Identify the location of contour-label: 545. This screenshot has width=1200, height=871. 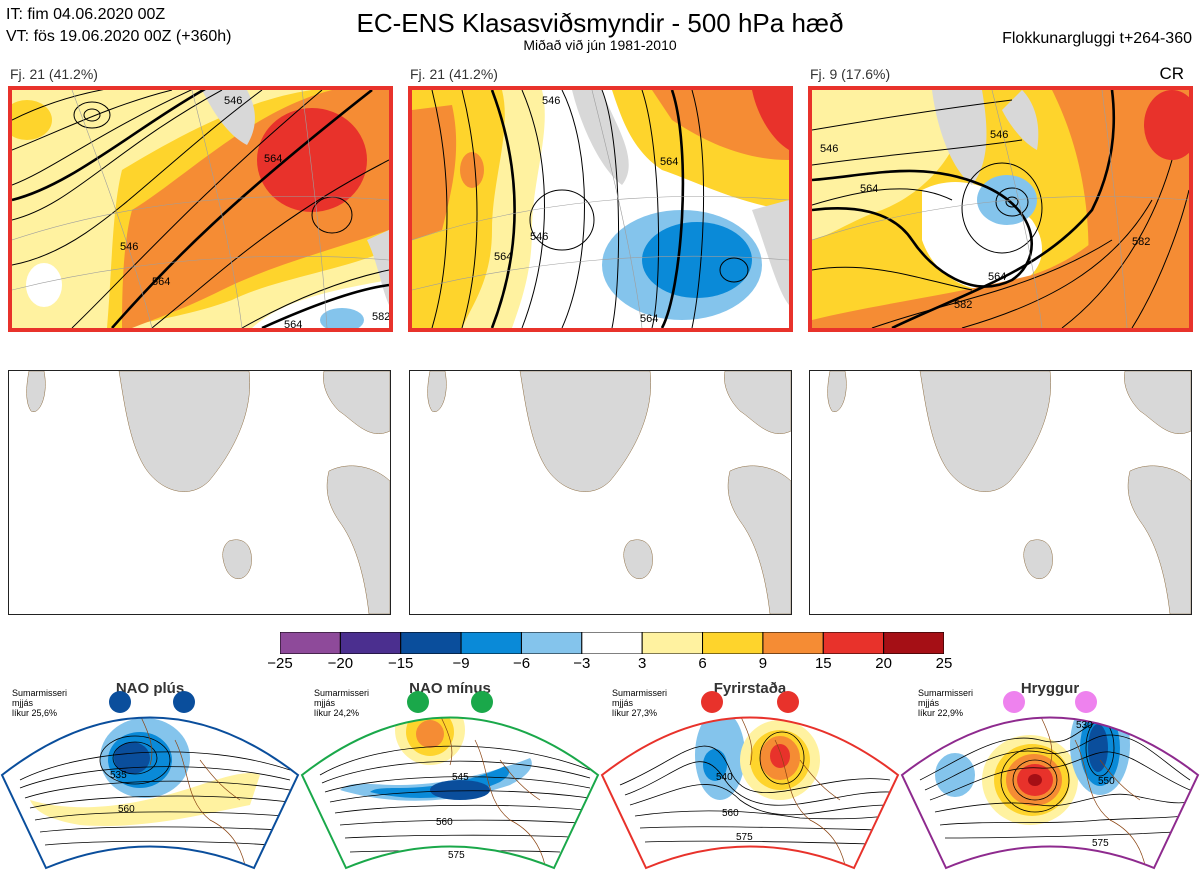
(460, 777).